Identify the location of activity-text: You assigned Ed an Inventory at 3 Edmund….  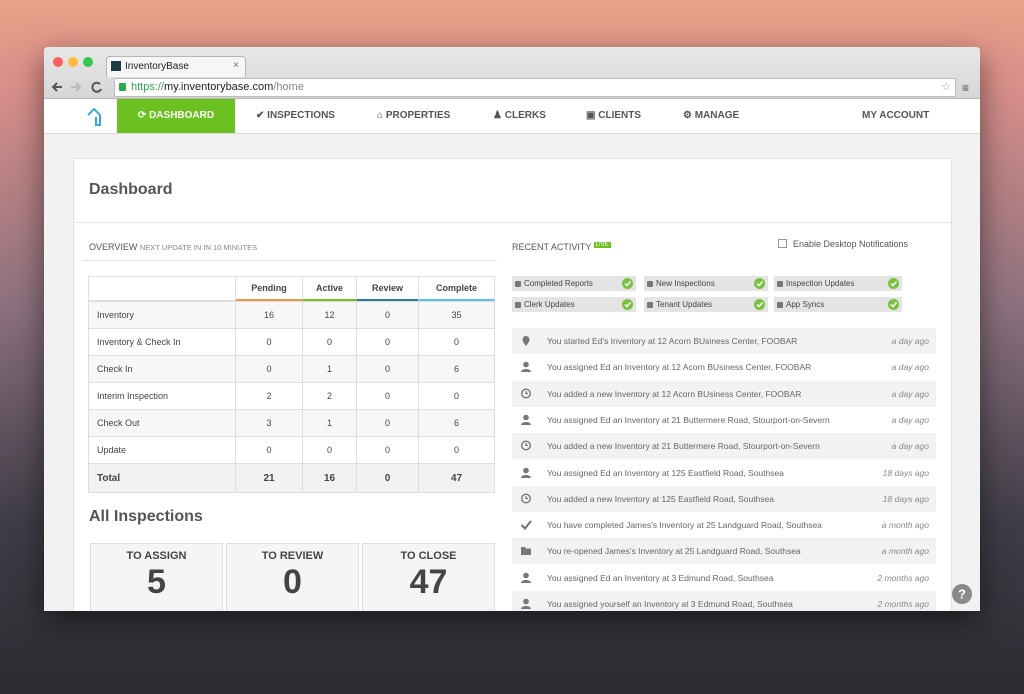
(660, 577).